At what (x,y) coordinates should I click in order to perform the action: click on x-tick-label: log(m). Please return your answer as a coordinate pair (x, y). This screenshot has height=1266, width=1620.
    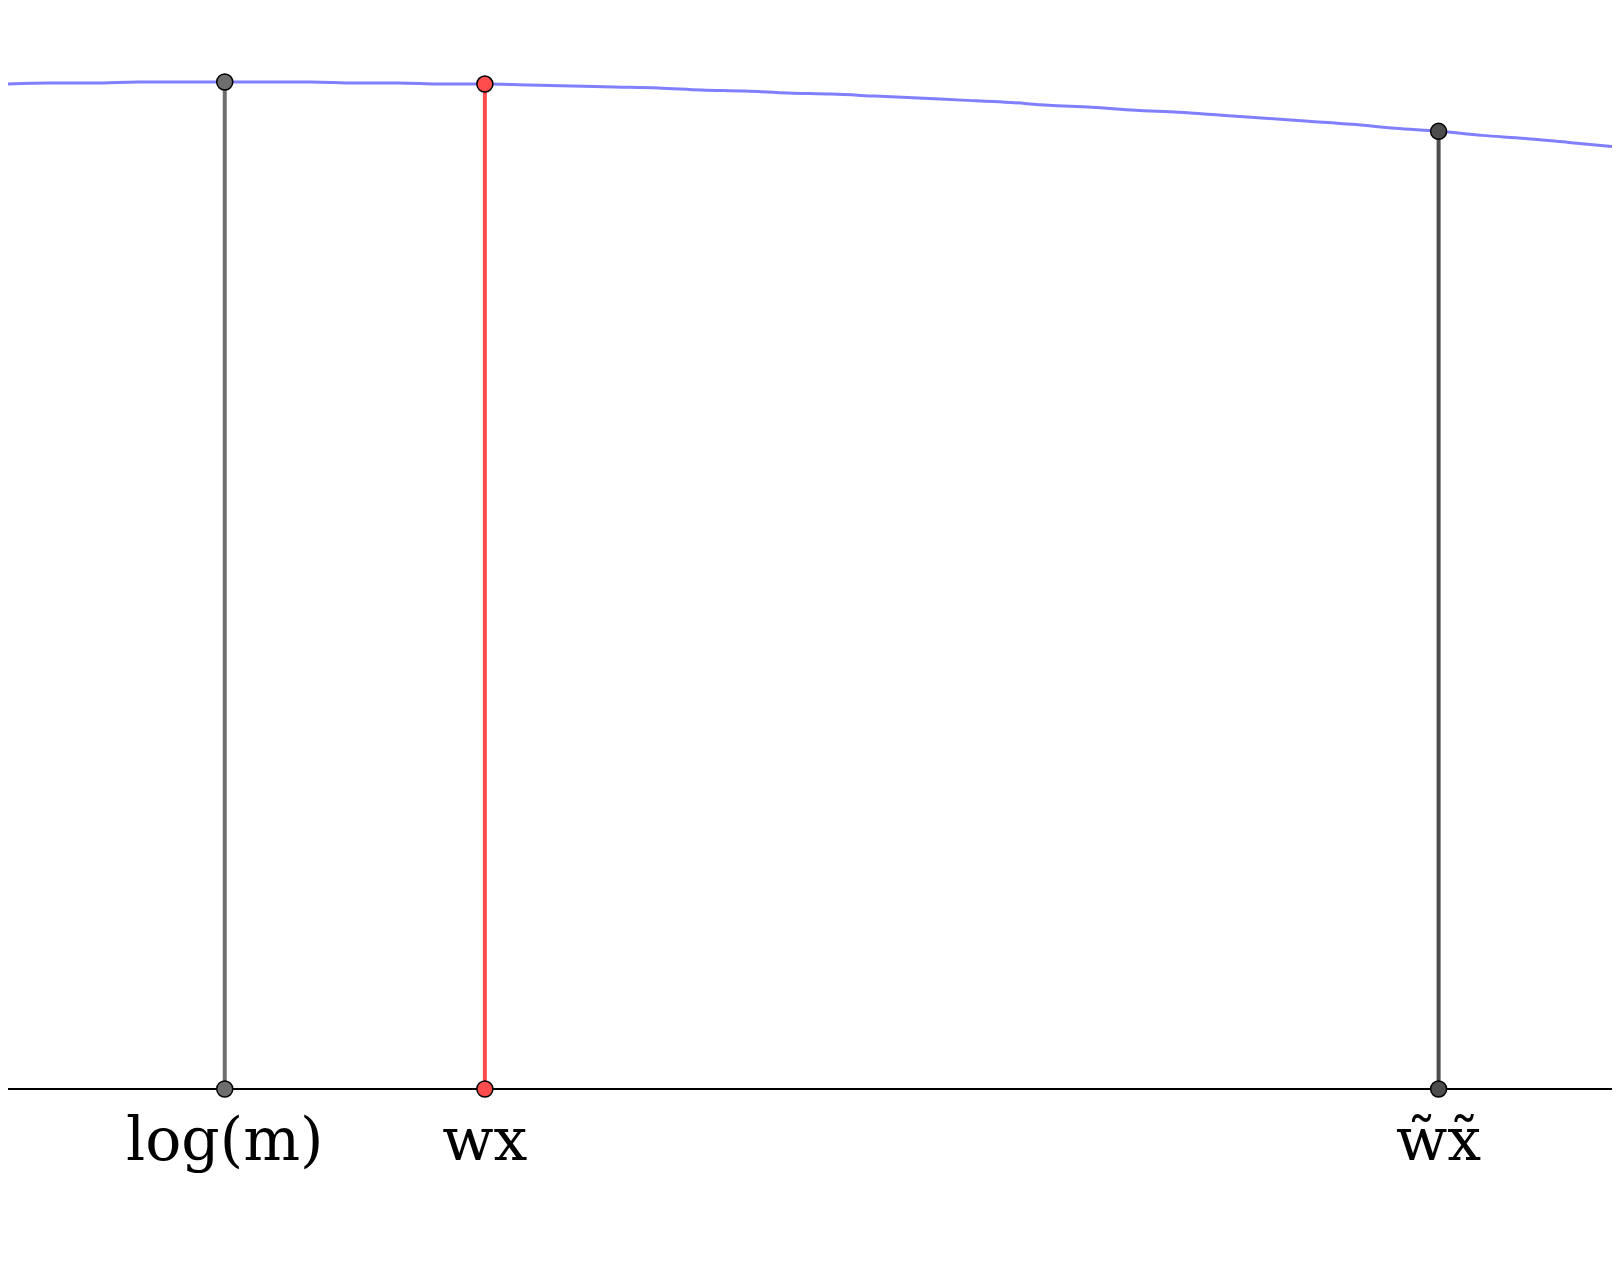
    Looking at the image, I should click on (225, 1138).